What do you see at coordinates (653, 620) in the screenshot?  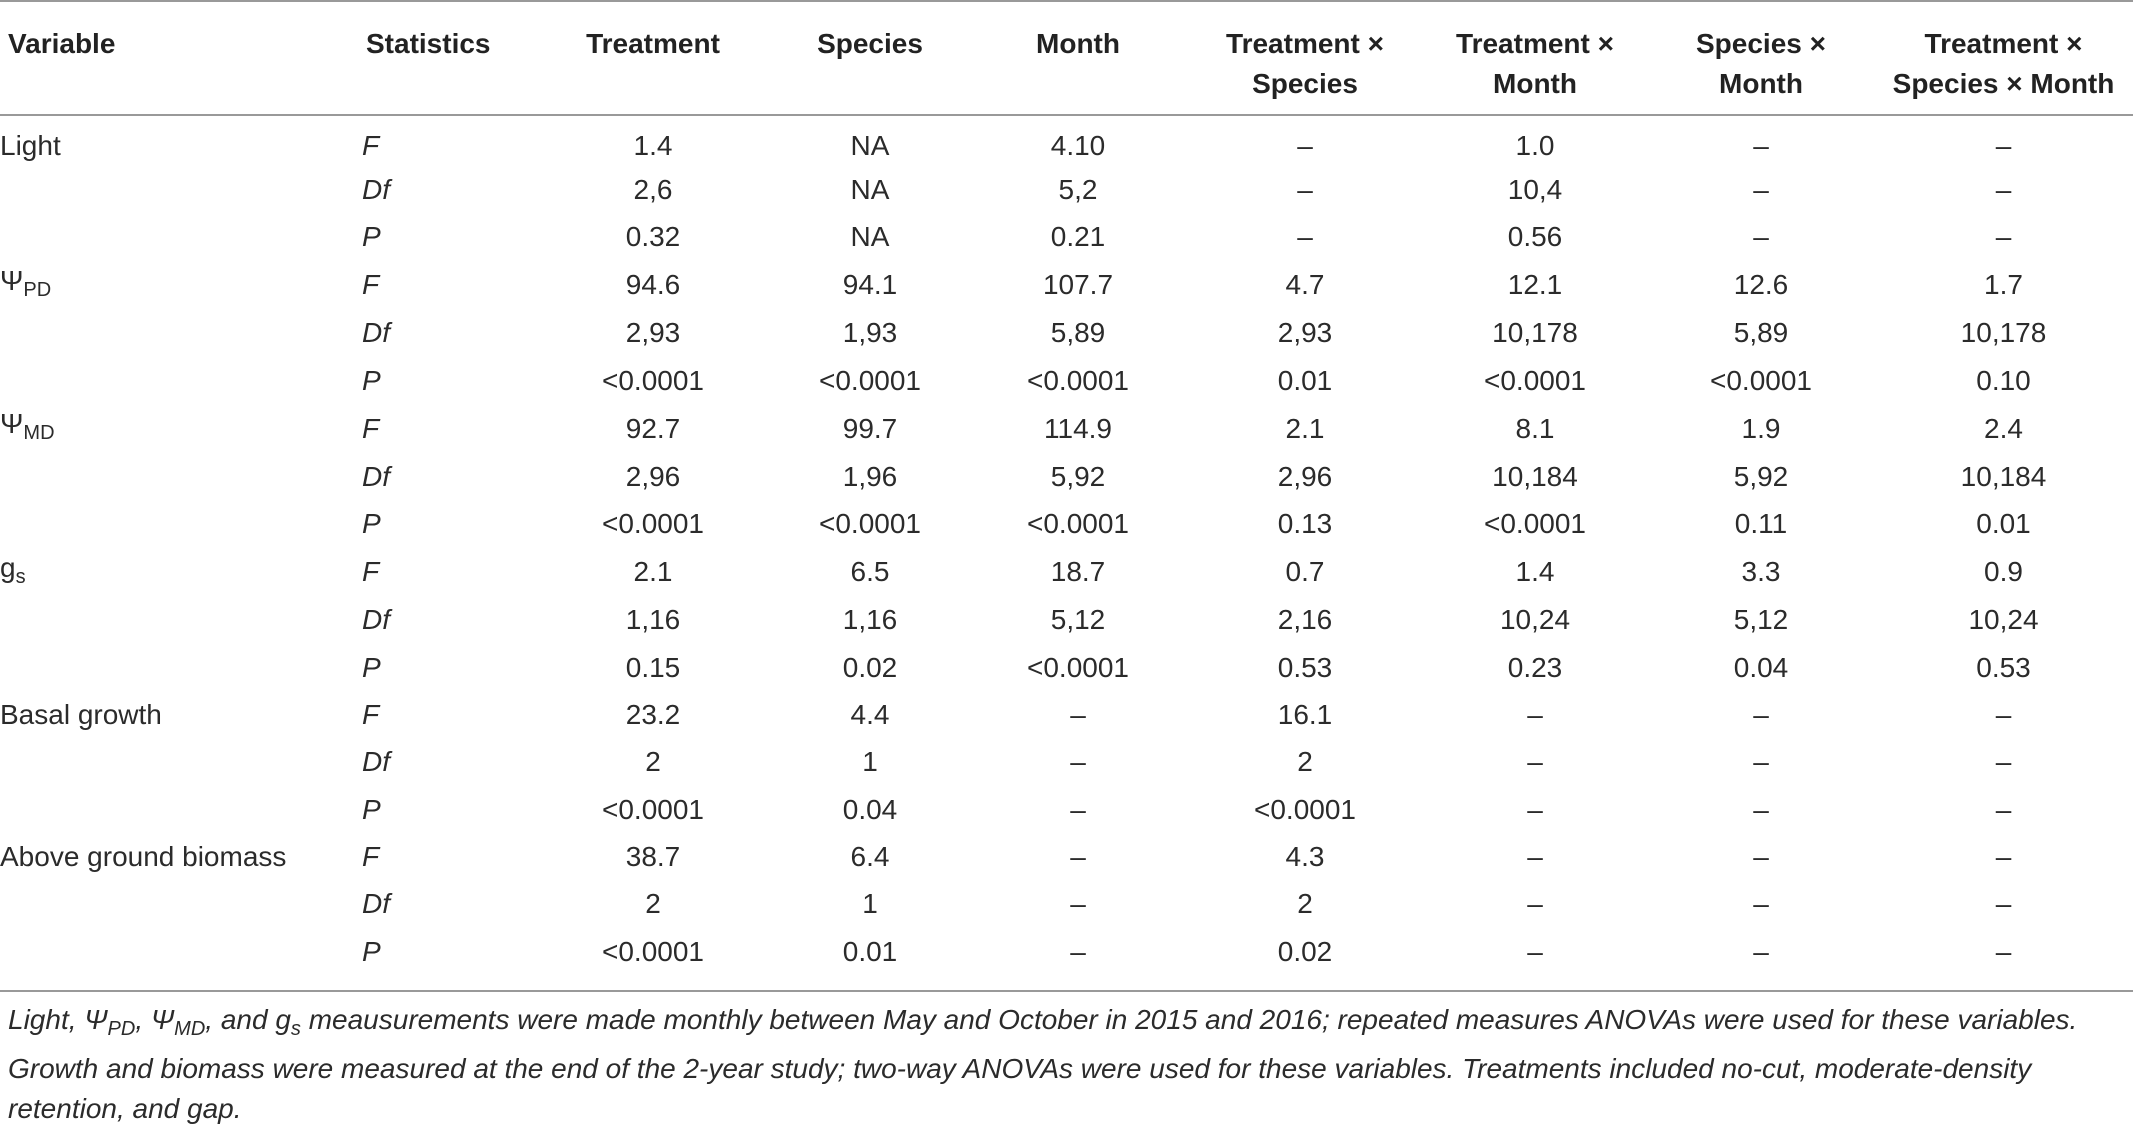 I see `cell-treatment: 1,16` at bounding box center [653, 620].